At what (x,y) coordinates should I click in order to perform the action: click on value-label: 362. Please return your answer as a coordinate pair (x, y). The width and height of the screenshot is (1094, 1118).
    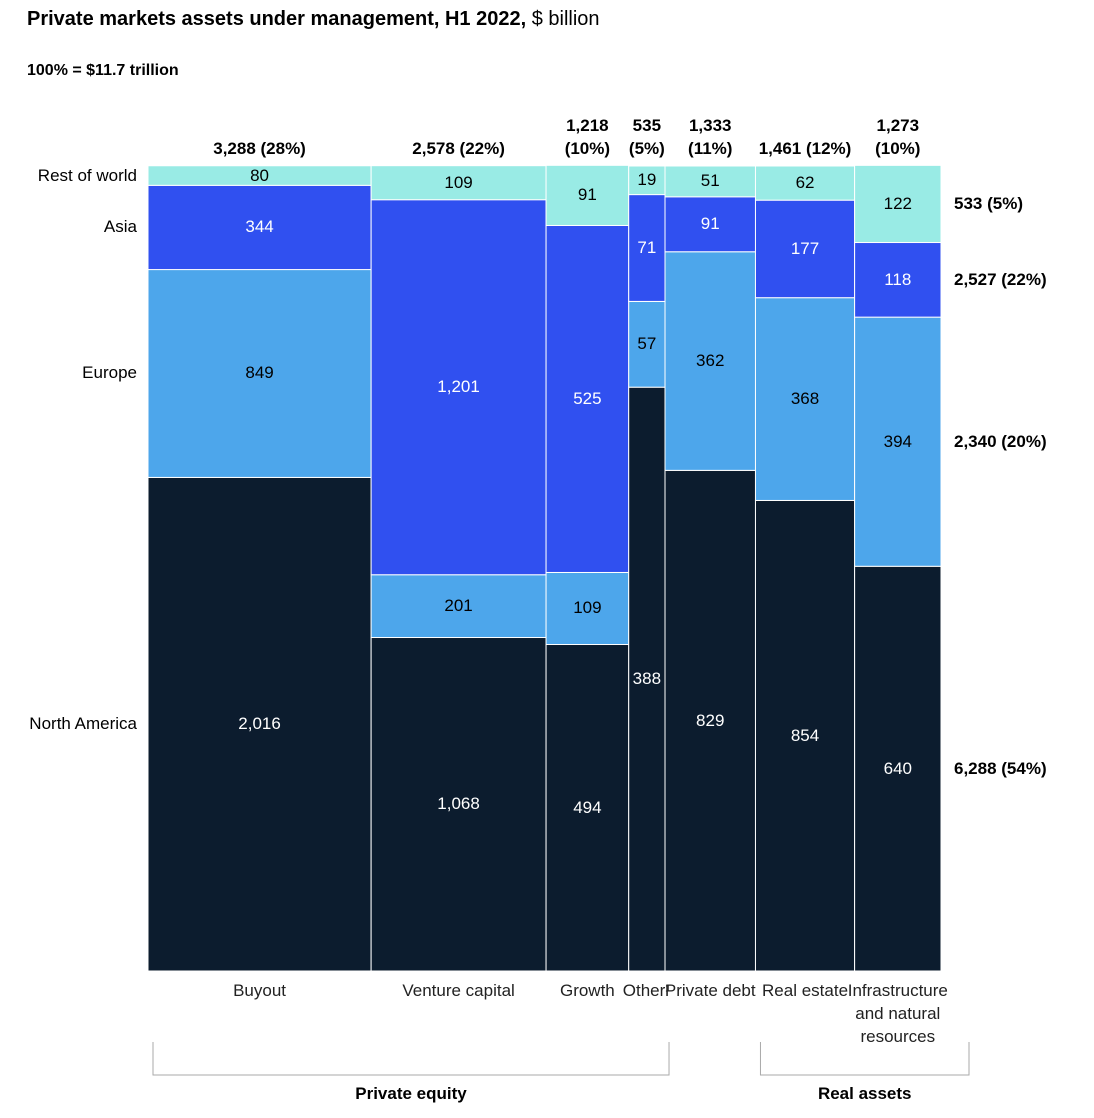
    Looking at the image, I should click on (710, 361).